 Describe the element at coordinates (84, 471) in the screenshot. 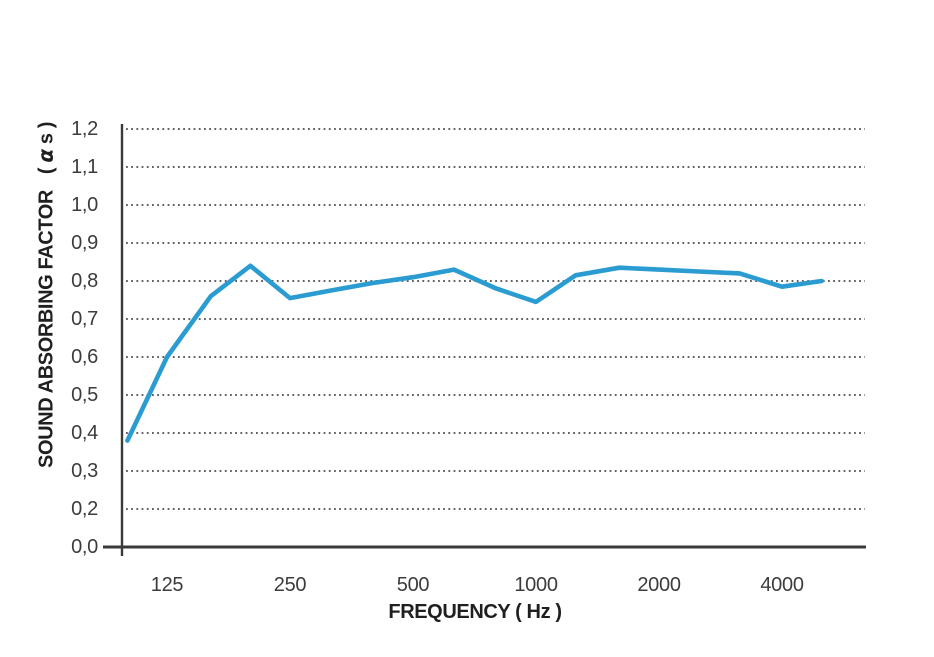

I see `y-tick-label: 0,3` at that location.